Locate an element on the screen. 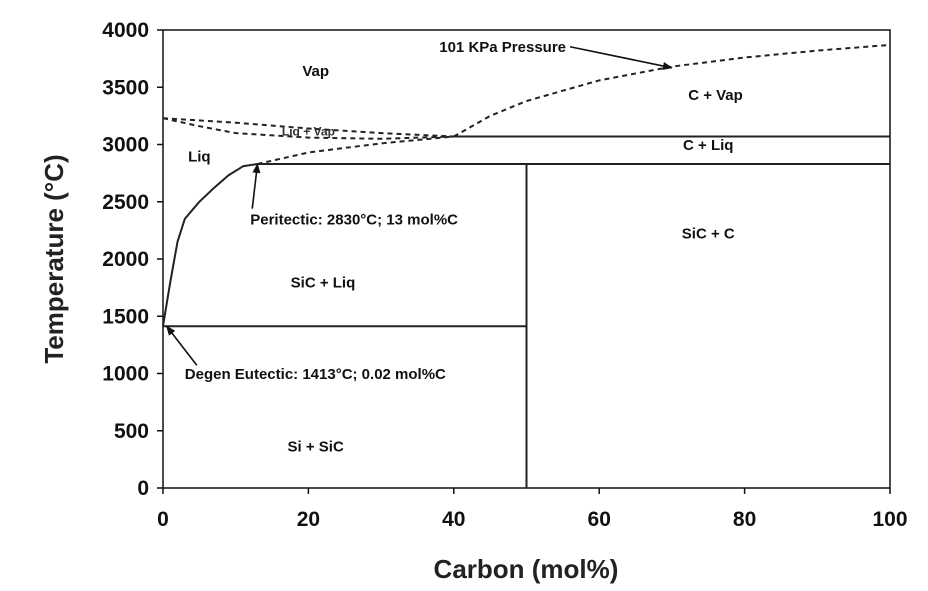 This screenshot has height=591, width=928. y-tick-label: 4000 is located at coordinates (125, 30).